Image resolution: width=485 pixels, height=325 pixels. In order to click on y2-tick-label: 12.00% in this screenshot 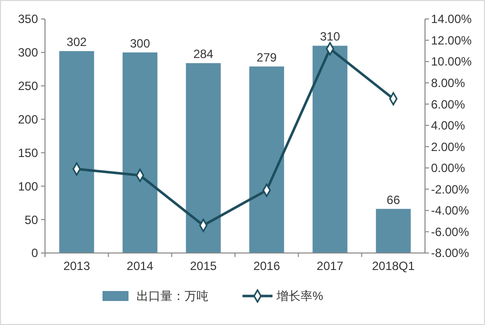, I will do `click(451, 40)`.